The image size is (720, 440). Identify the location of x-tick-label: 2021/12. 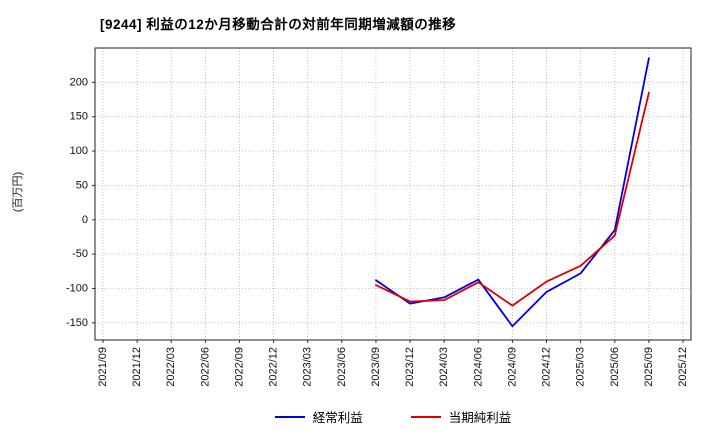
(137, 367).